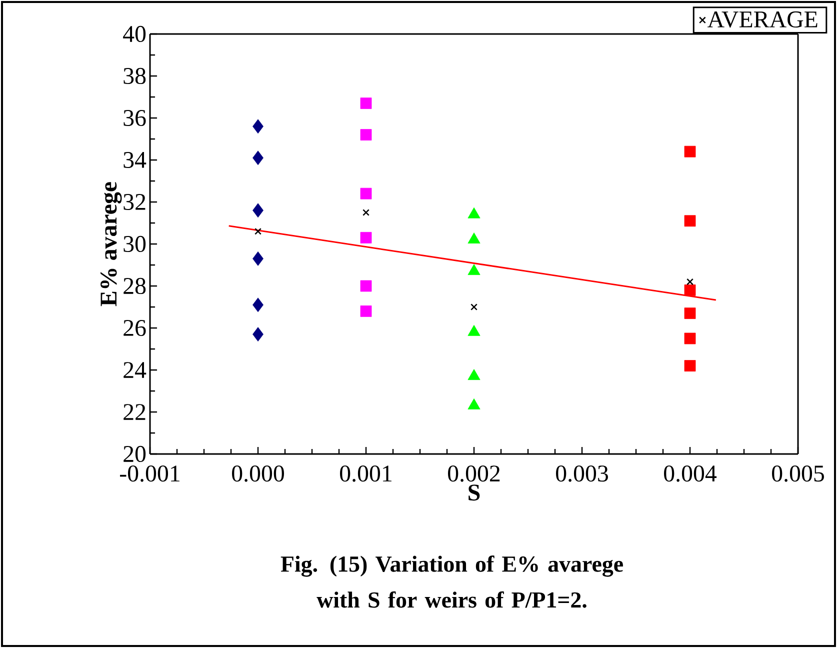 This screenshot has width=837, height=648. Describe the element at coordinates (798, 474) in the screenshot. I see `x-tick-label: 0.005` at that location.